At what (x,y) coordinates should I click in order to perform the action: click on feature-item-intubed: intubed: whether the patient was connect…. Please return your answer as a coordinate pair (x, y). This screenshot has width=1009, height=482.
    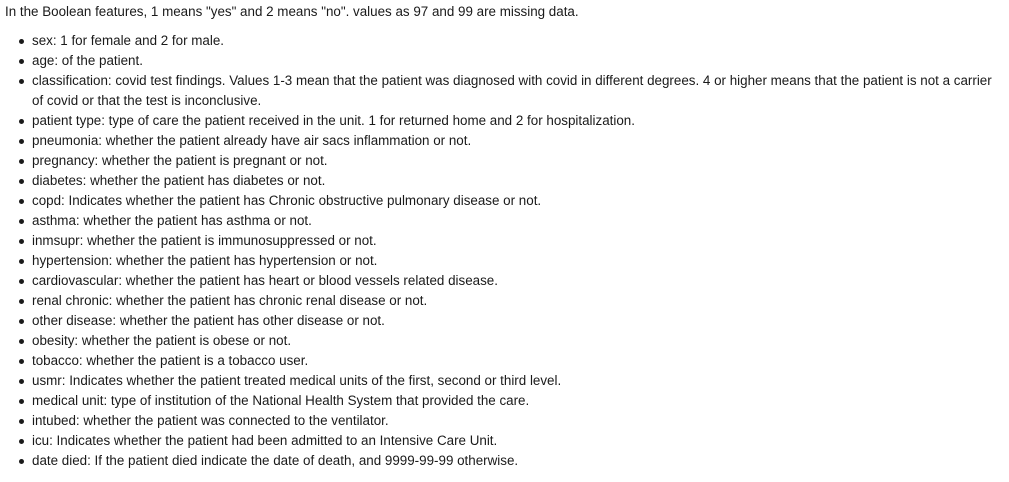
    Looking at the image, I should click on (504, 421).